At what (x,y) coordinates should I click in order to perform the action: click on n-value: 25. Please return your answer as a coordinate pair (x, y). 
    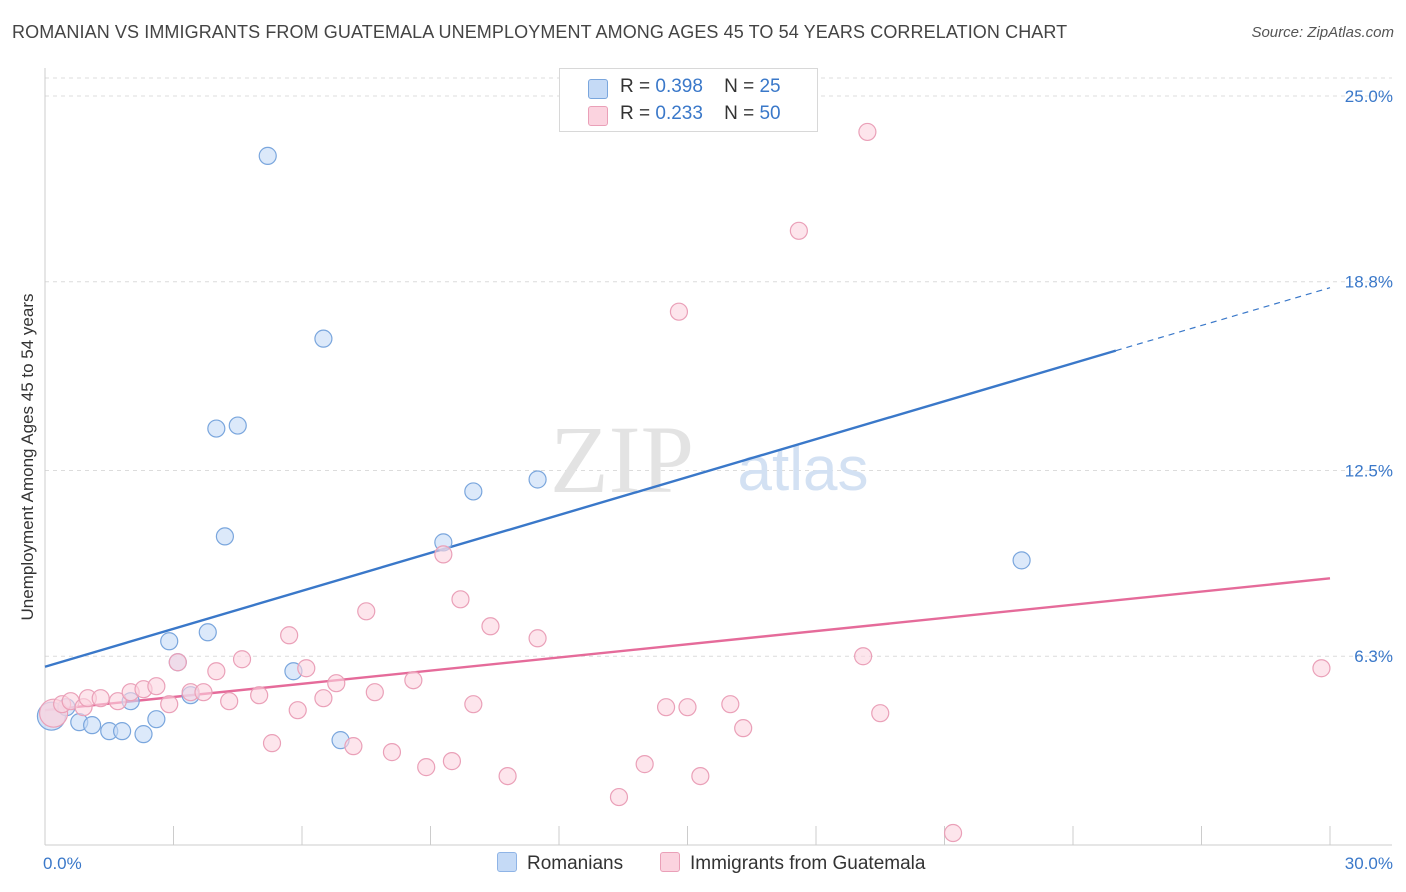
    Looking at the image, I should click on (770, 86).